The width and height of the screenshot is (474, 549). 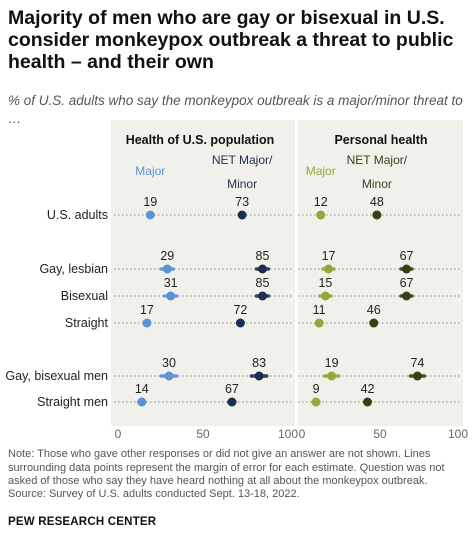 I want to click on data-label-net: 46, so click(x=374, y=310).